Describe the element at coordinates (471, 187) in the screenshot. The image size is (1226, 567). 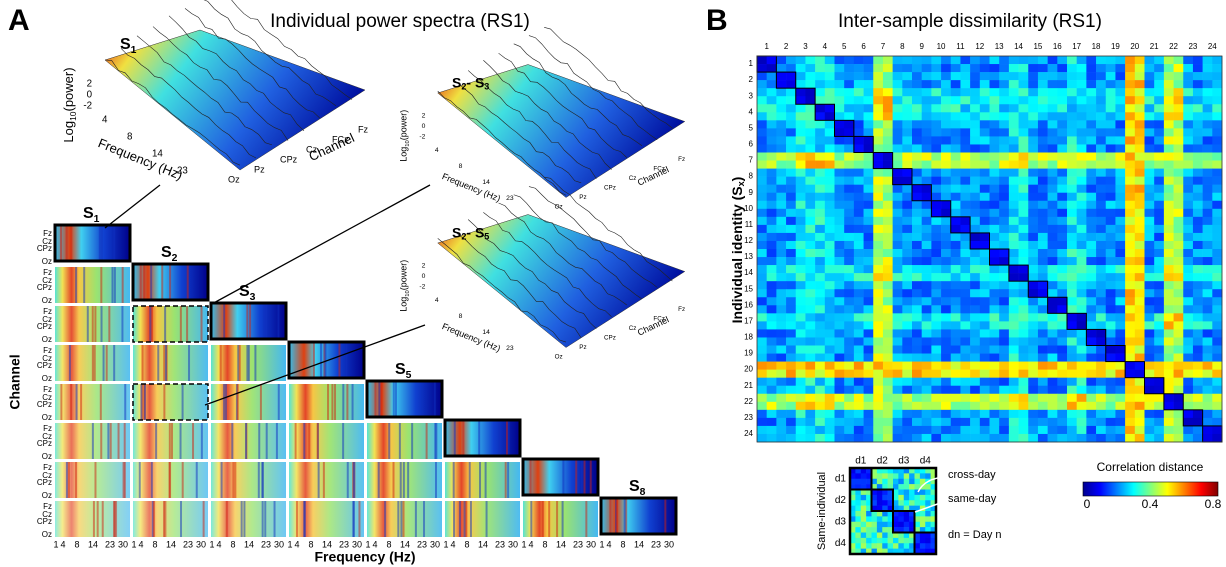
I see `x-axis-label: Frequency (Hz)` at that location.